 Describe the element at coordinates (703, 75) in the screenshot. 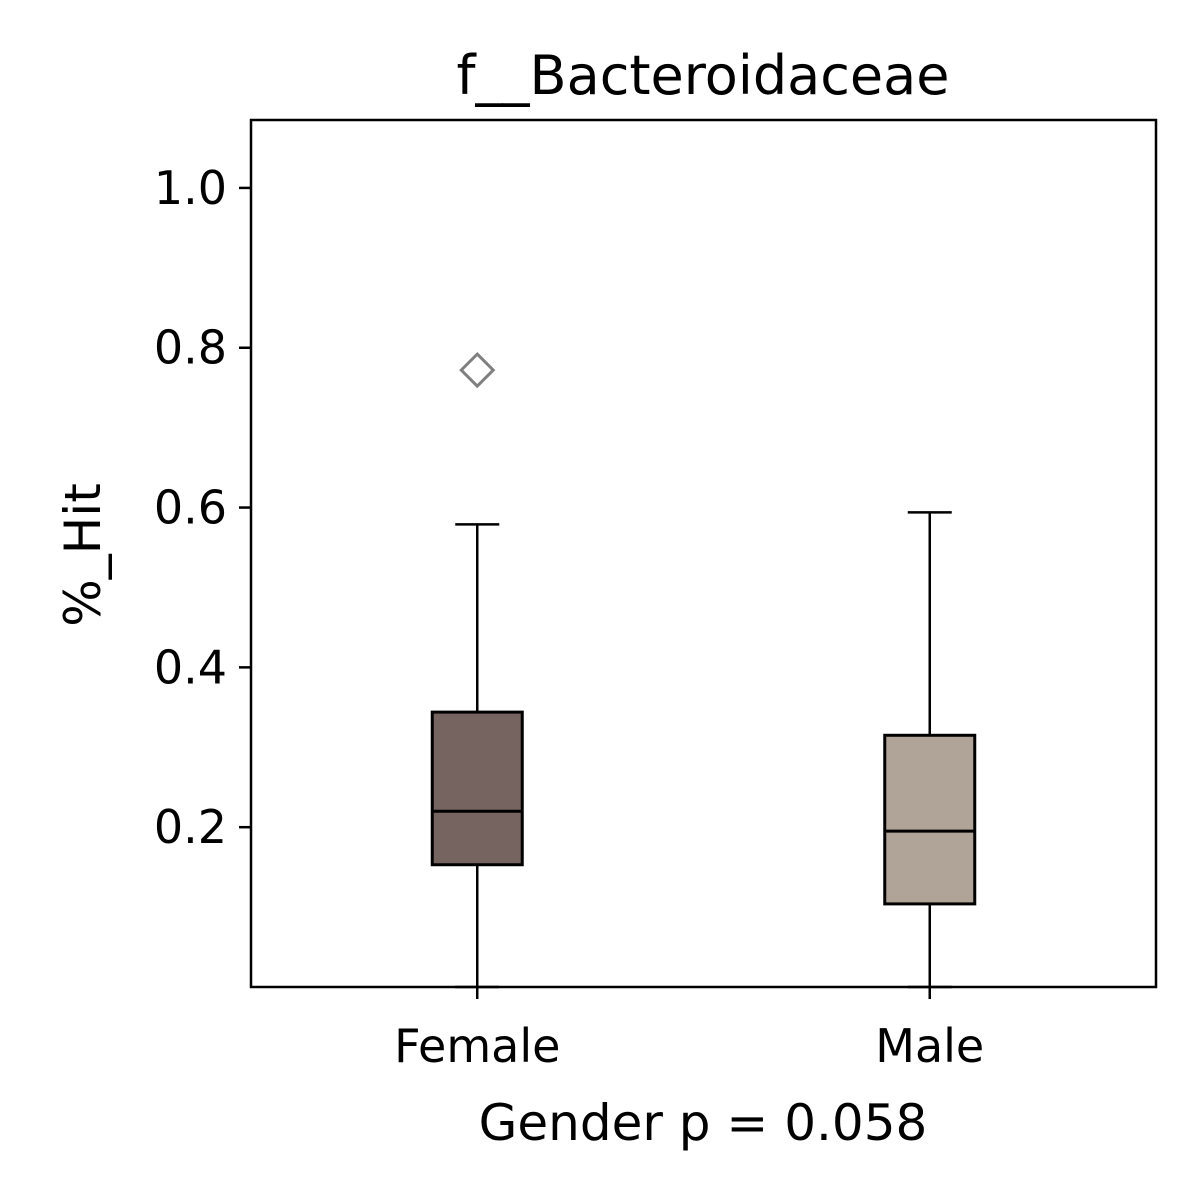

I see `chart-title: f__Bacteroidaceae` at that location.